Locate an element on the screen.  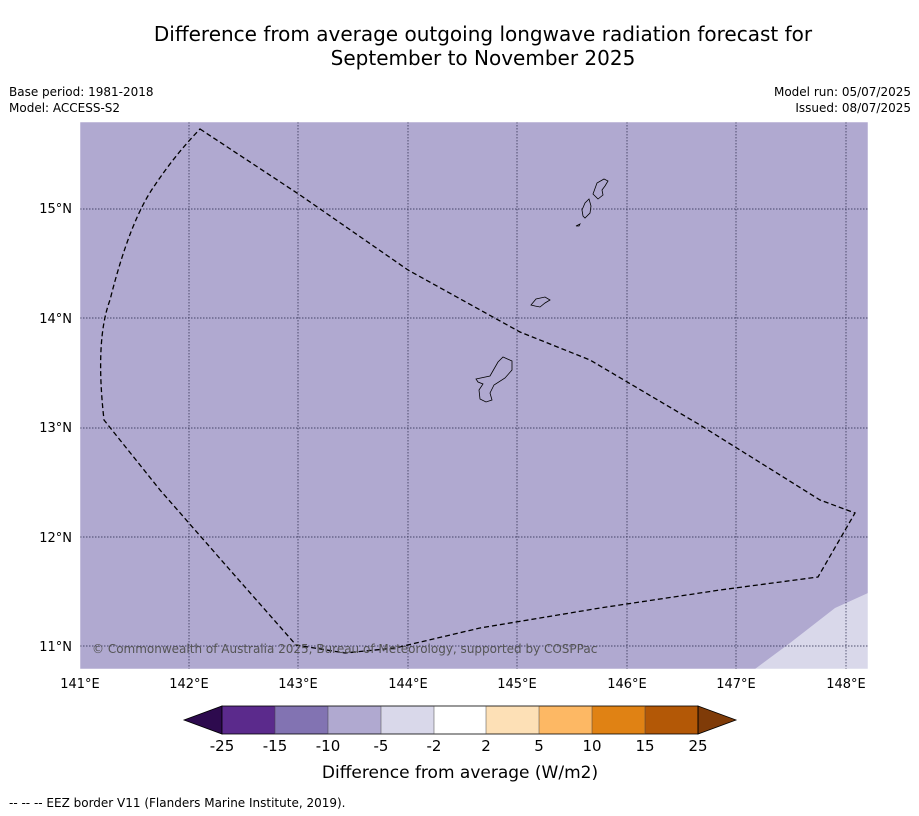
colorbar-tick: 15 is located at coordinates (644, 746).